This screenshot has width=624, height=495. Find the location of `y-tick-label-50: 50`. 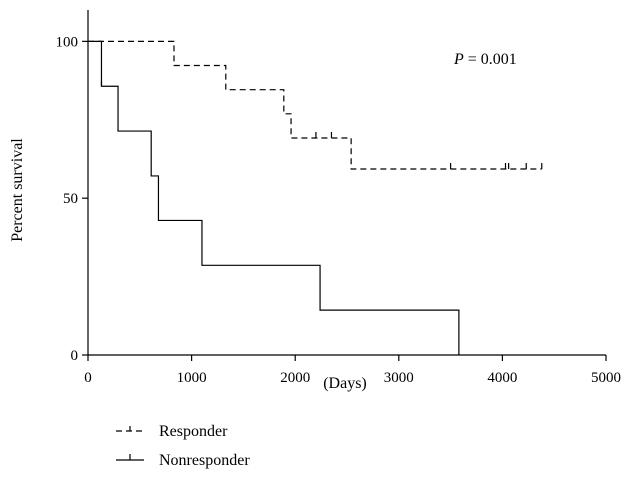

y-tick-label-50: 50 is located at coordinates (70, 199).